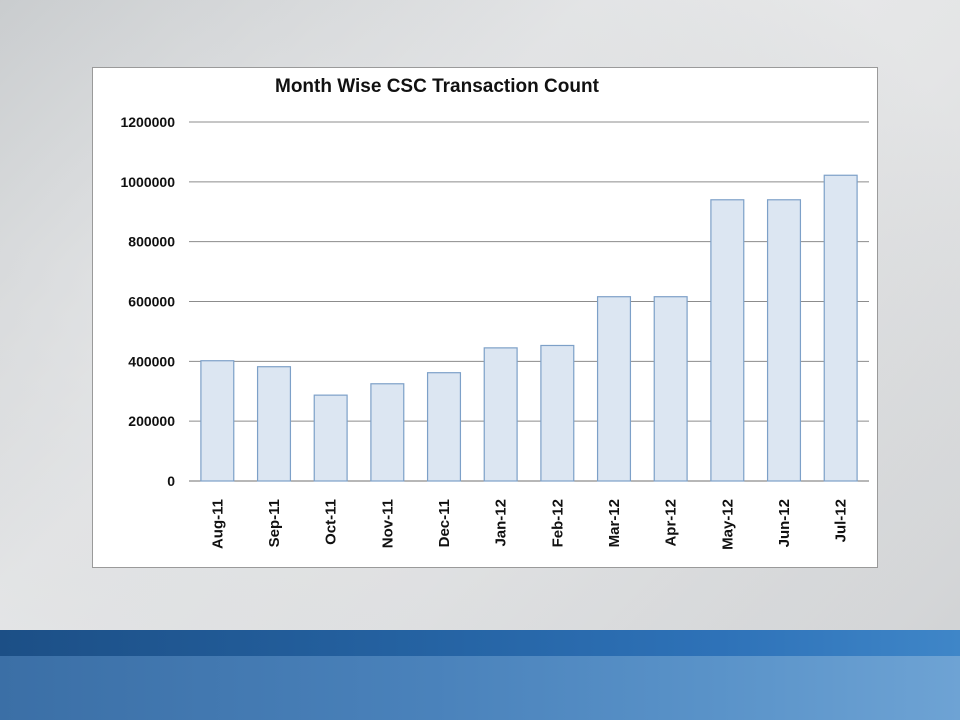 The width and height of the screenshot is (960, 720). I want to click on x-tick-label: Jan-12, so click(501, 523).